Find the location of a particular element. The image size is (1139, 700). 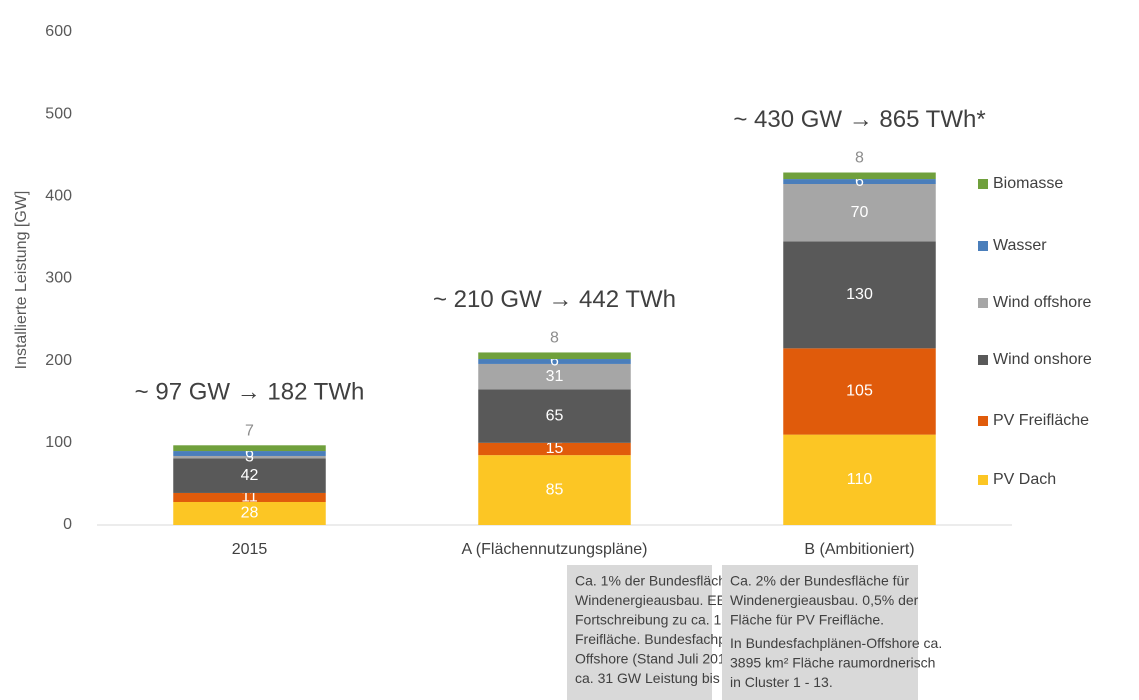

annotation: ~ 210 GW → 442 TWh is located at coordinates (554, 299).